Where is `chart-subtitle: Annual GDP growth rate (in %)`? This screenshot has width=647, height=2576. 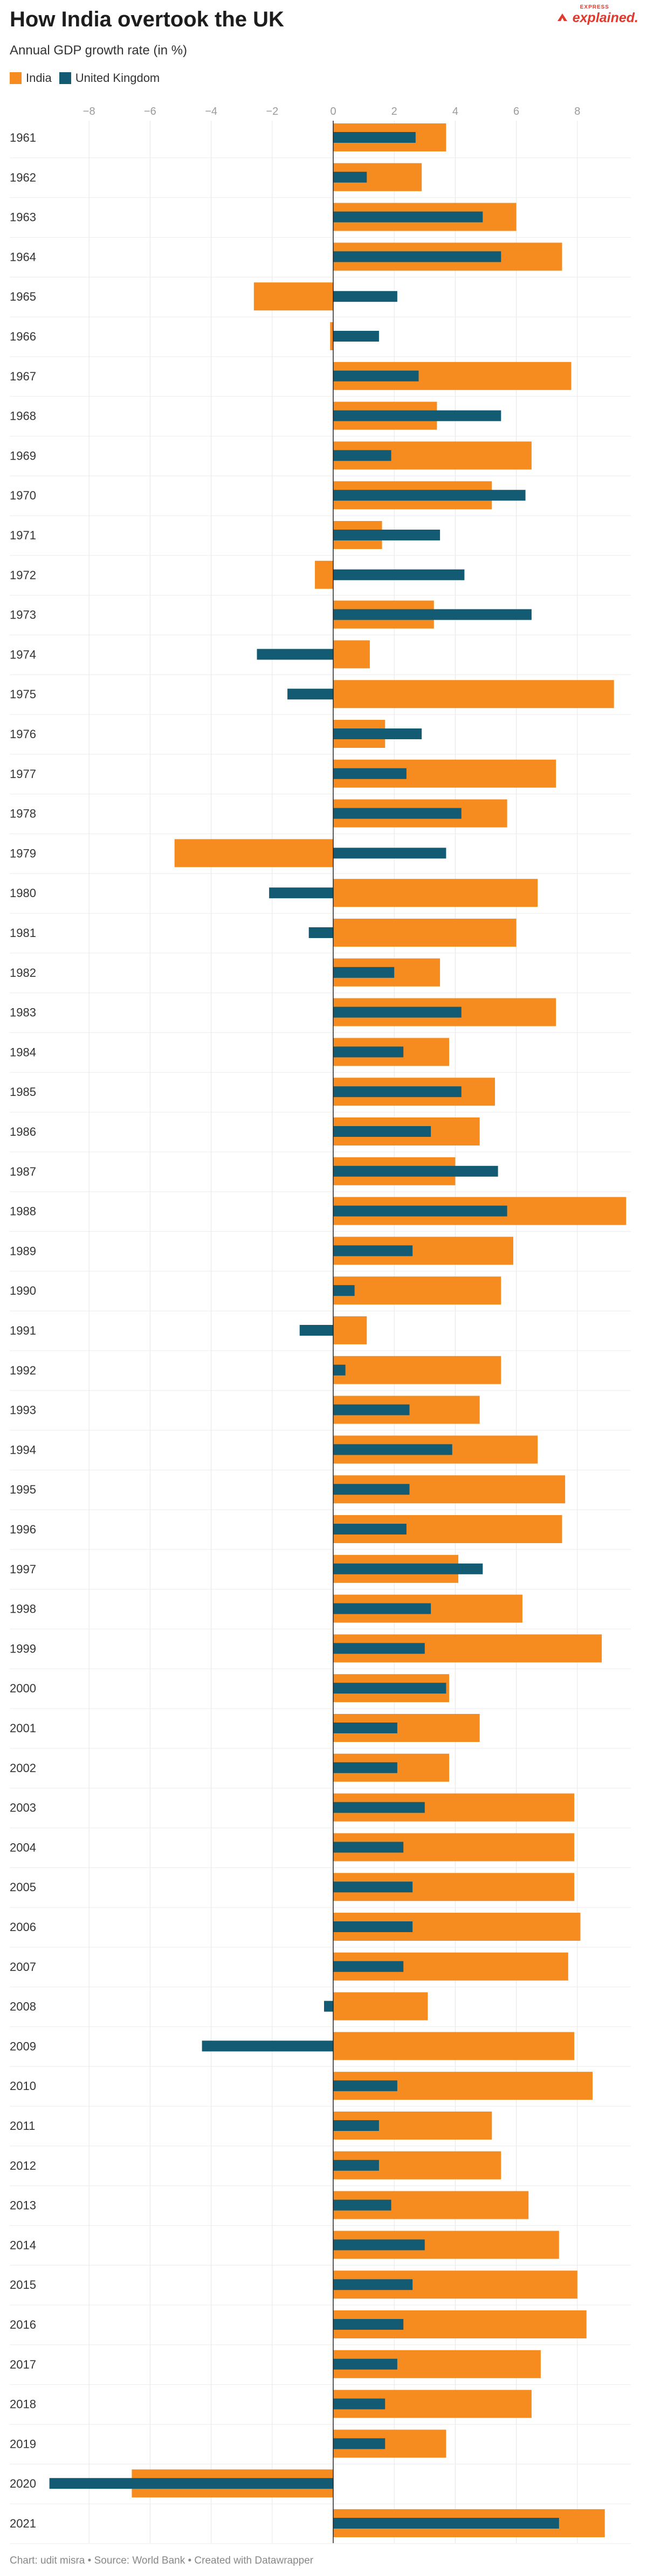
chart-subtitle: Annual GDP growth rate (in %) is located at coordinates (99, 50).